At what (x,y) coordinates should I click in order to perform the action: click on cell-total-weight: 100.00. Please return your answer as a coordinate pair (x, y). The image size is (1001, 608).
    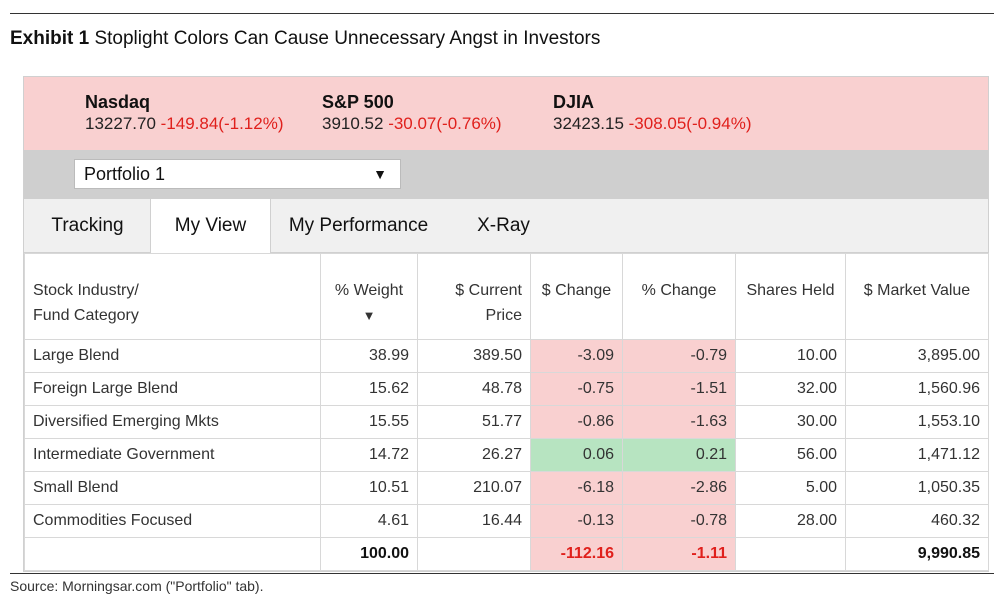
    Looking at the image, I should click on (369, 554).